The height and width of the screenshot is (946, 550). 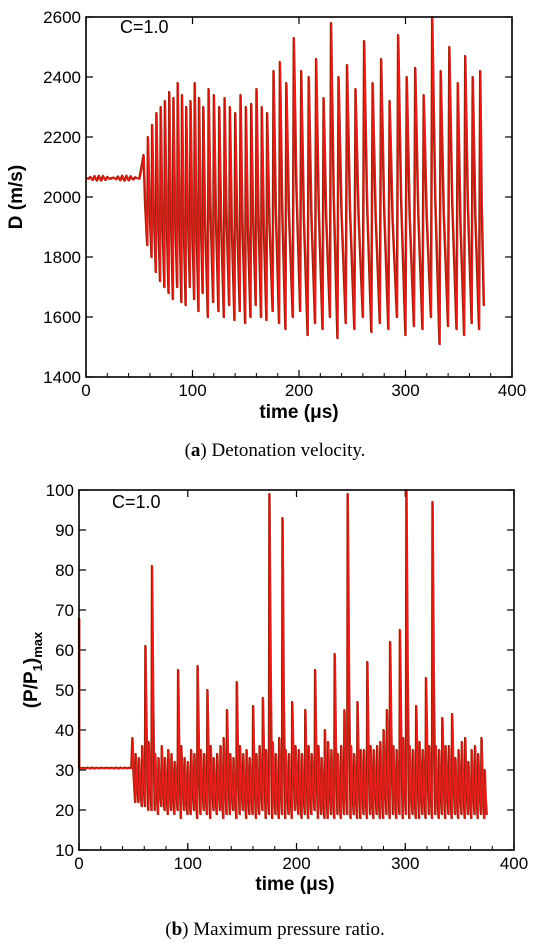 What do you see at coordinates (31, 689) in the screenshot?
I see `y-label-part-1: (P/P` at bounding box center [31, 689].